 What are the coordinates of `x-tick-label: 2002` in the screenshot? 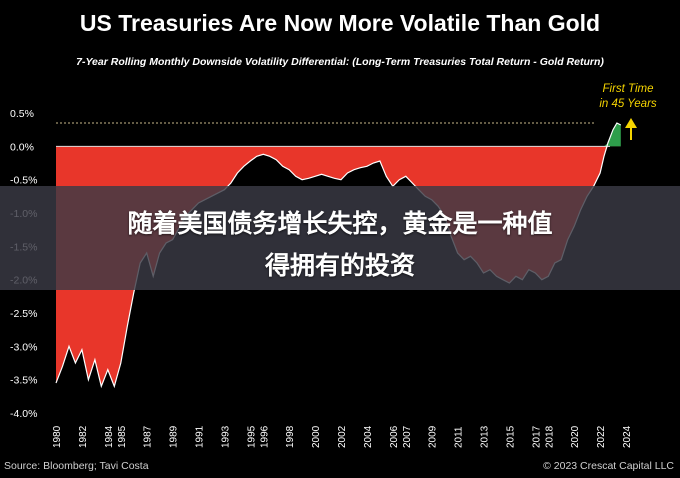 It's located at (342, 436).